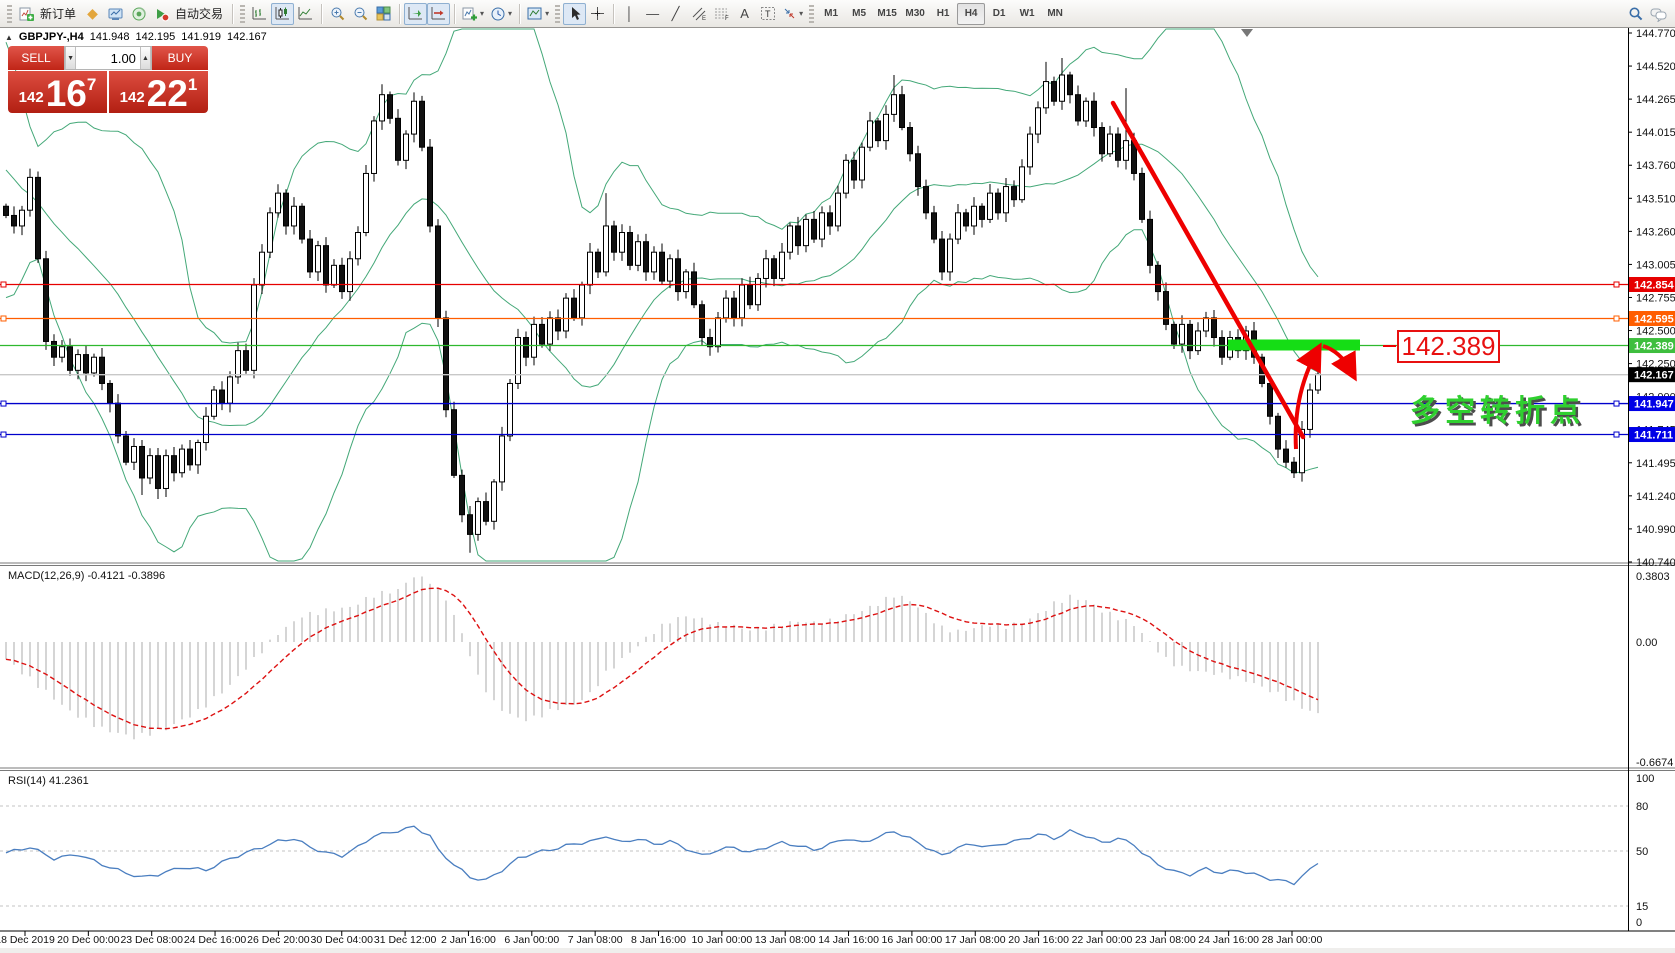 The width and height of the screenshot is (1675, 953). I want to click on crosshair-tool-button, so click(597, 14).